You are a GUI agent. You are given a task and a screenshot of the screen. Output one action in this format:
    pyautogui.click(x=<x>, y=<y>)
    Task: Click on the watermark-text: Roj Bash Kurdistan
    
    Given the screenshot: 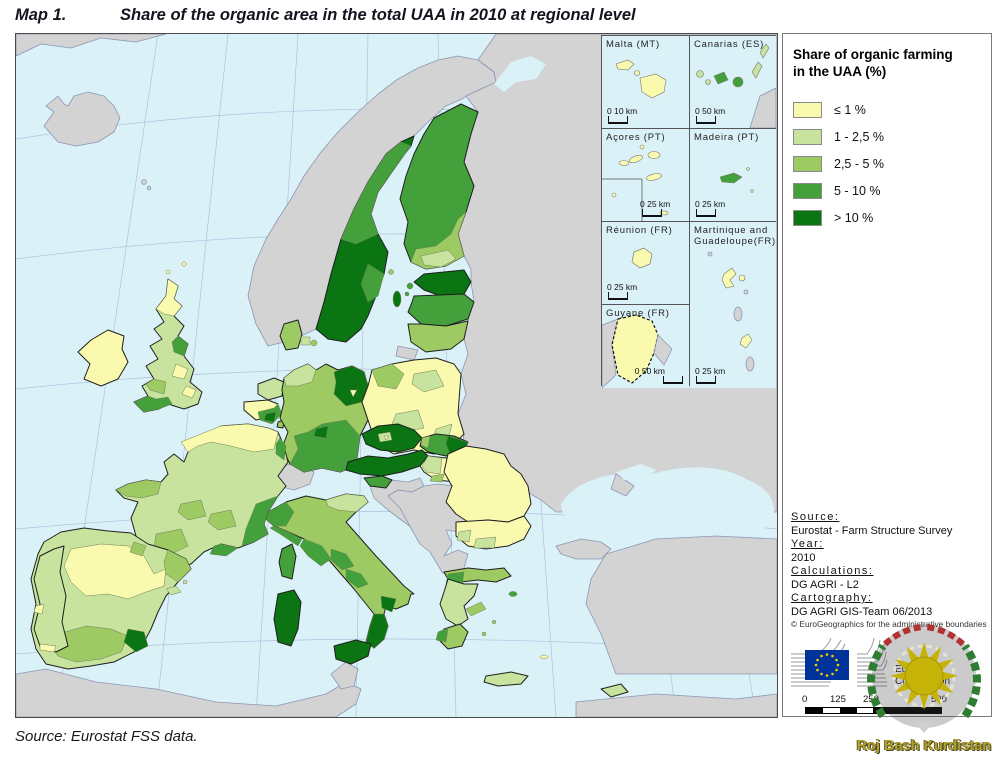 What is the action you would take?
    pyautogui.click(x=924, y=746)
    